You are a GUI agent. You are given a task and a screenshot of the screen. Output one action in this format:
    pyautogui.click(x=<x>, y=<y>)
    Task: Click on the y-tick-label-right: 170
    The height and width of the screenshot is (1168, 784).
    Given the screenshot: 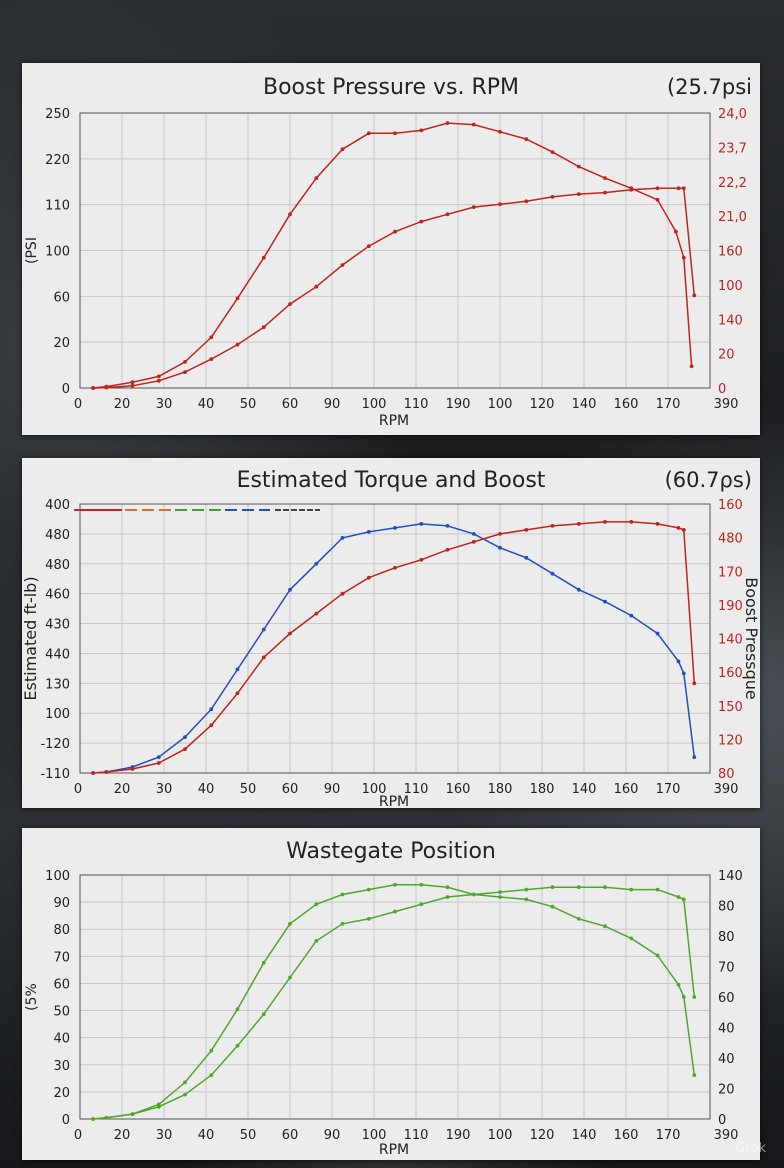 What is the action you would take?
    pyautogui.click(x=730, y=572)
    